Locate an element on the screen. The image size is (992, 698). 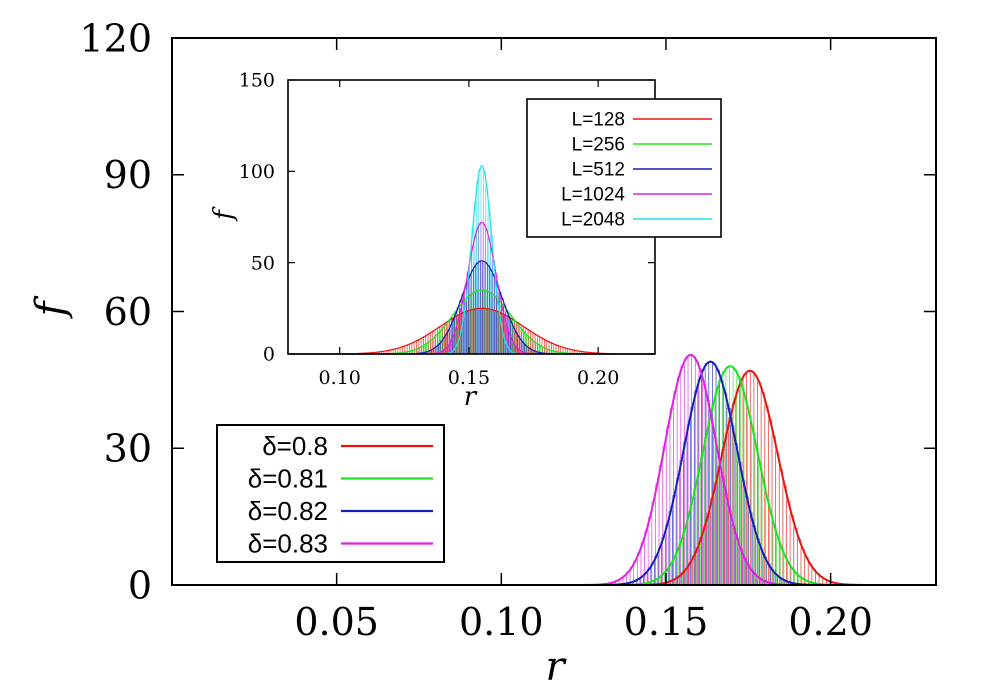
inset-legend-label-4: L=1024 is located at coordinates (593, 195).